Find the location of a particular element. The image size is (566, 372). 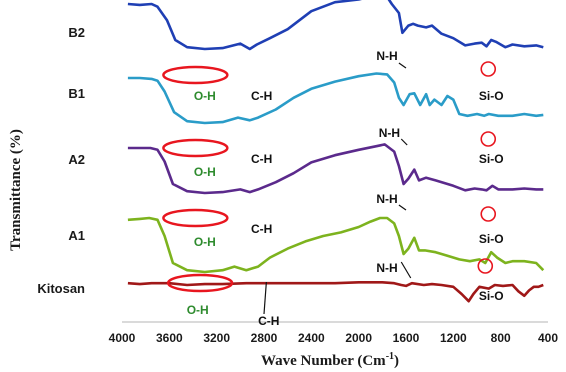

x-tick-label-1200: 1200 is located at coordinates (453, 338).